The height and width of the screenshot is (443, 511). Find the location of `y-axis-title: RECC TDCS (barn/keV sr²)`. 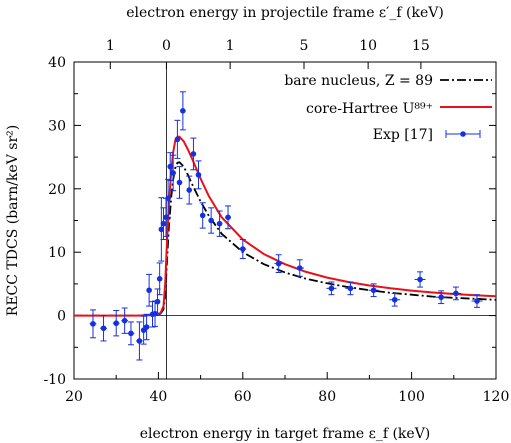

y-axis-title: RECC TDCS (barn/keV sr²) is located at coordinates (13, 220).